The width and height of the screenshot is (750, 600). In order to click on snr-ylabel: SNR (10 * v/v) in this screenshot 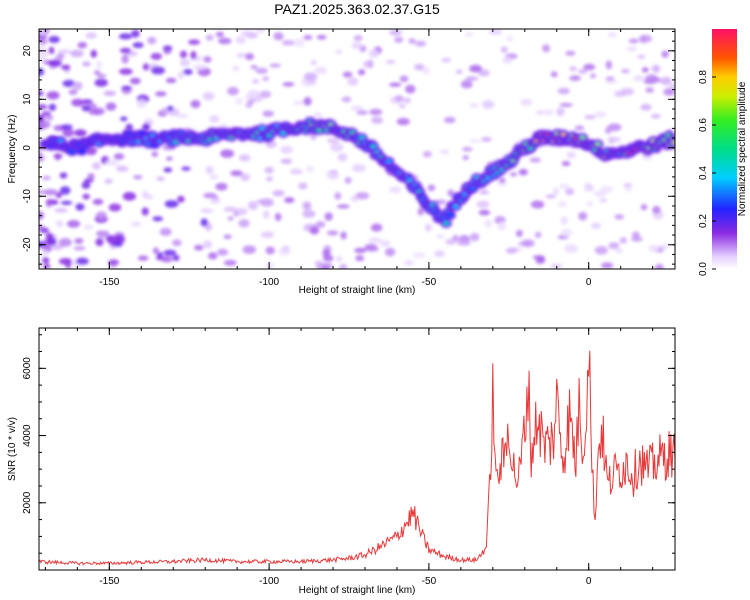, I will do `click(12, 449)`.